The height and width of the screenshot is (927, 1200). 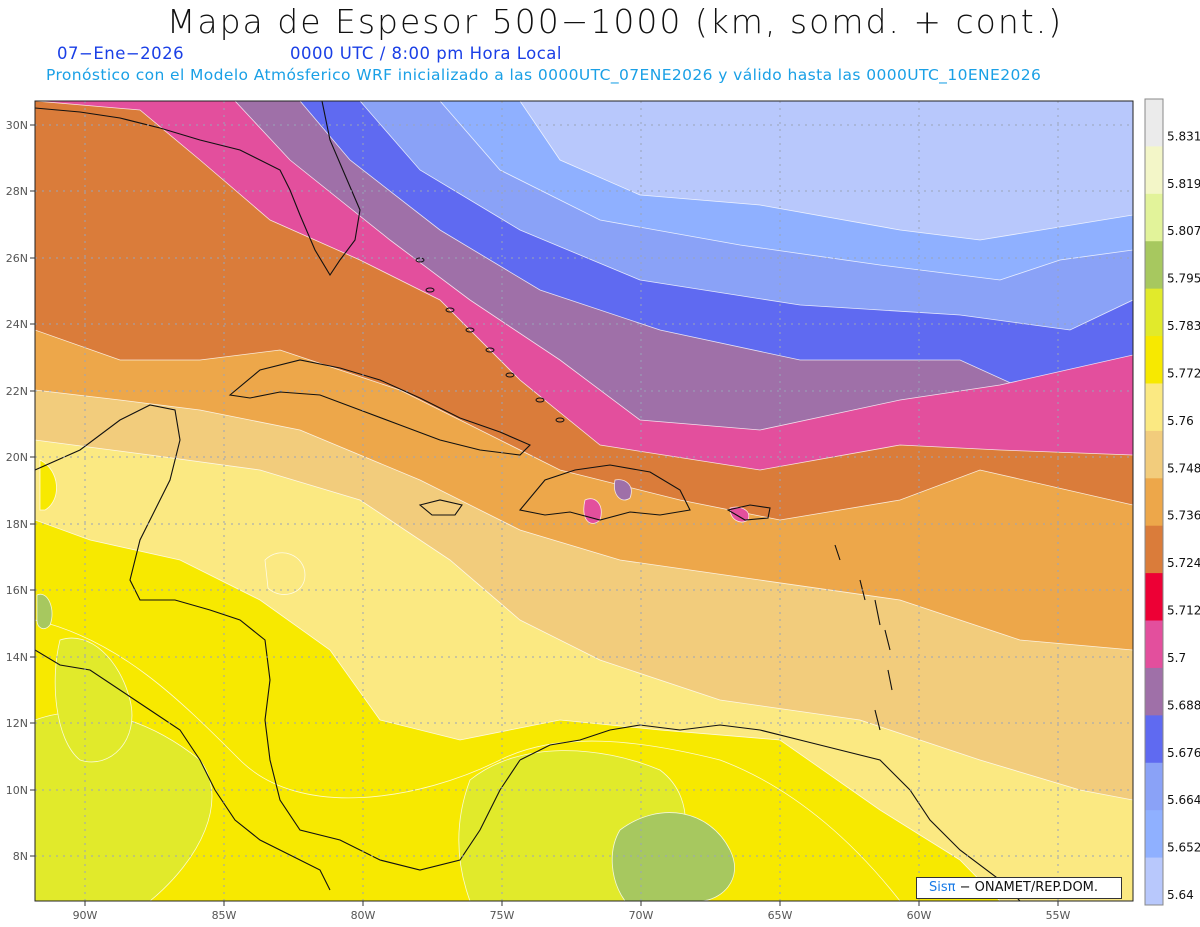 What do you see at coordinates (942, 887) in the screenshot?
I see `sispi-logo: Sisπ` at bounding box center [942, 887].